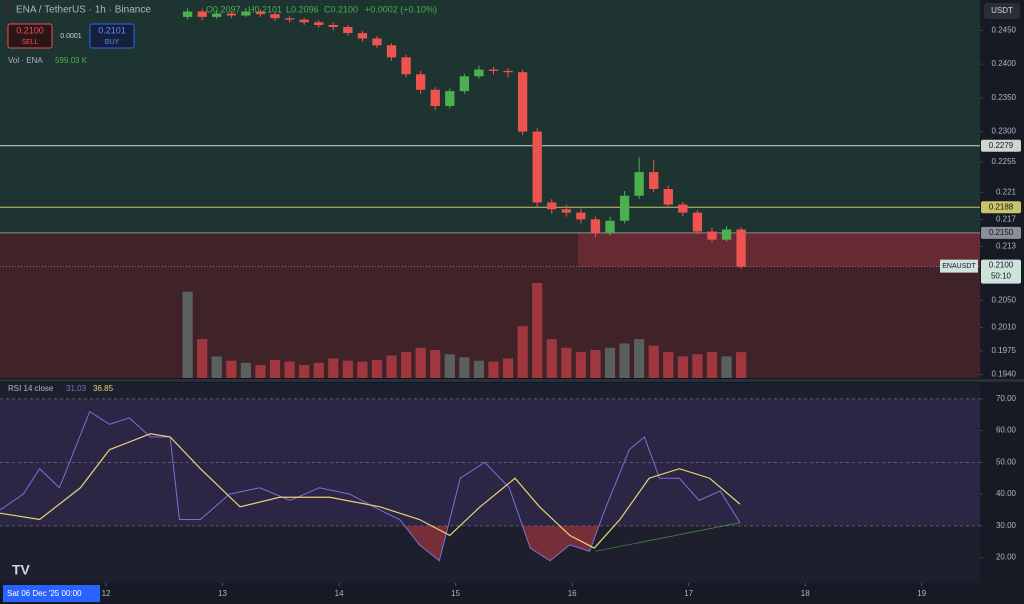 This screenshot has width=1024, height=604. What do you see at coordinates (1006, 461) in the screenshot?
I see `y-tick-label: 50.00` at bounding box center [1006, 461].